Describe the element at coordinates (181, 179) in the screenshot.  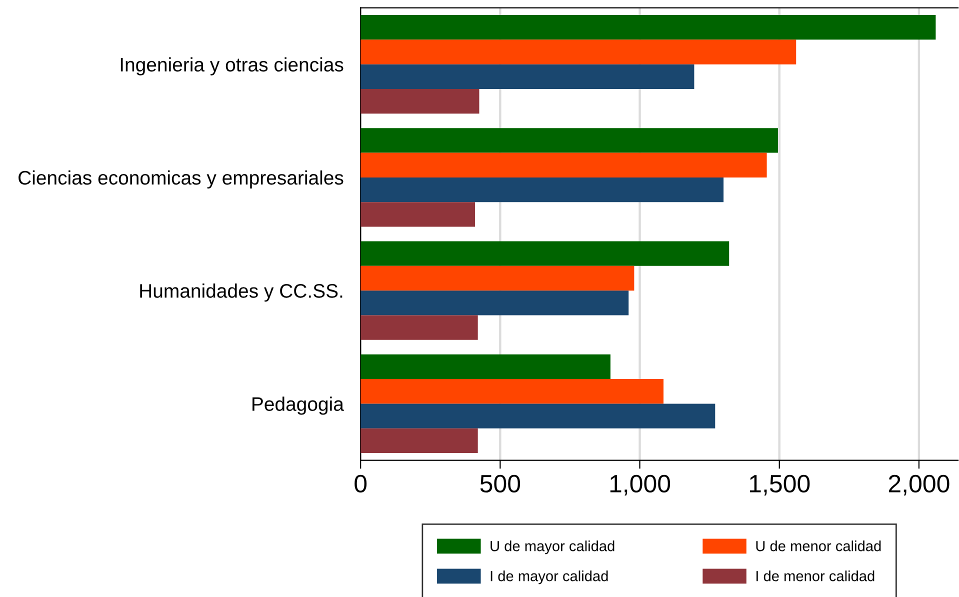
I see `y-tick-label: Ciencias economicas y empresariales` at that location.